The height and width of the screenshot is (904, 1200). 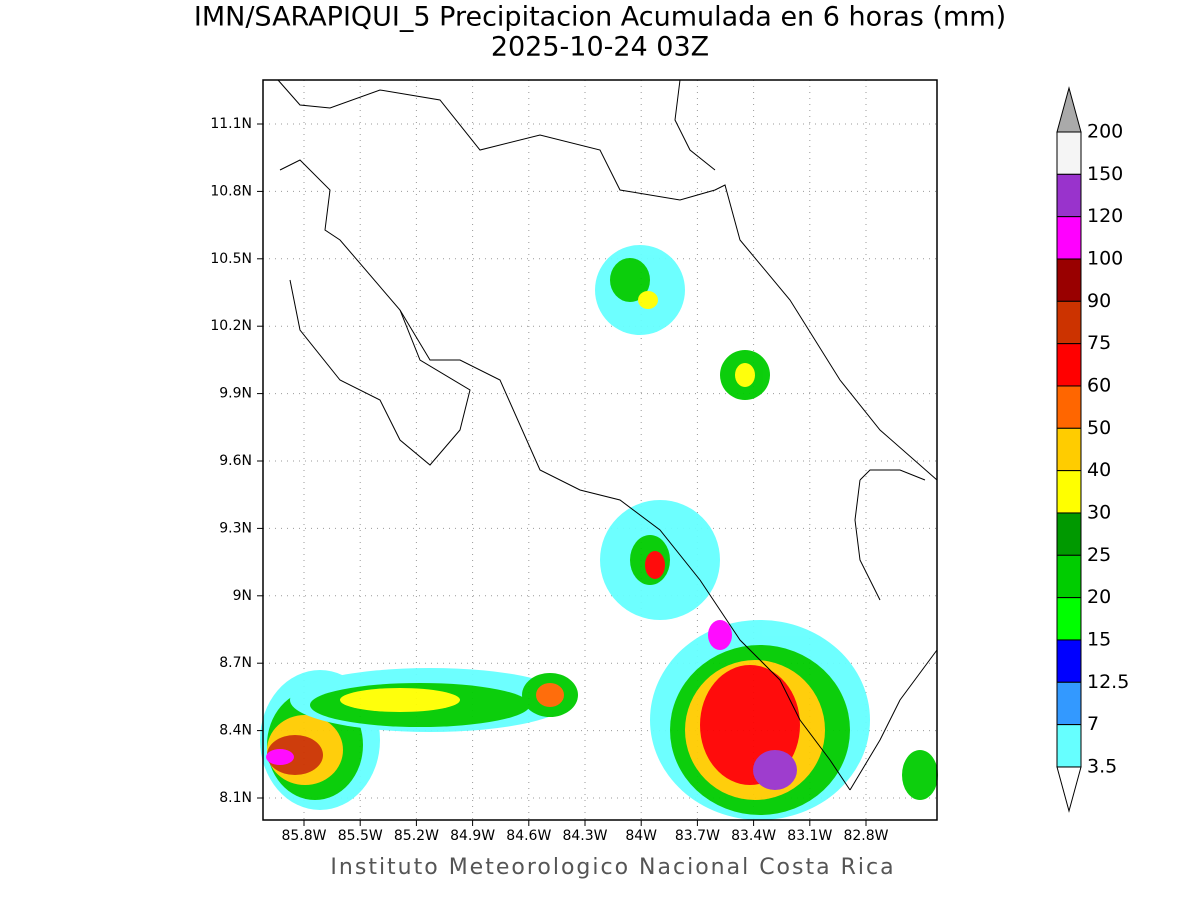 I want to click on lon-label: 85.5W, so click(x=360, y=836).